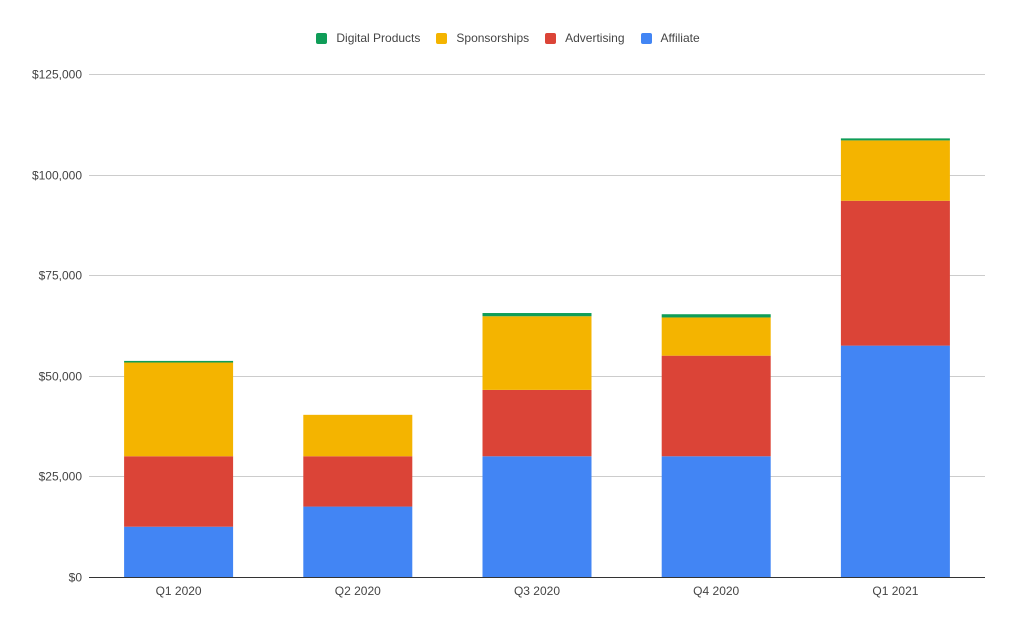 The image size is (1016, 634). I want to click on legend-item-digital-products: Digital Products, so click(368, 38).